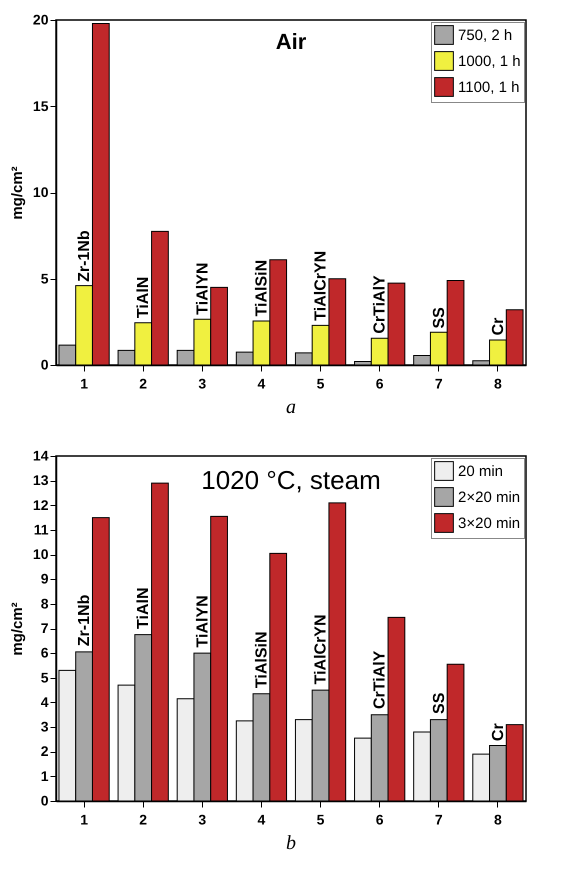 The image size is (579, 886). I want to click on y-tick-label: 11, so click(41, 529).